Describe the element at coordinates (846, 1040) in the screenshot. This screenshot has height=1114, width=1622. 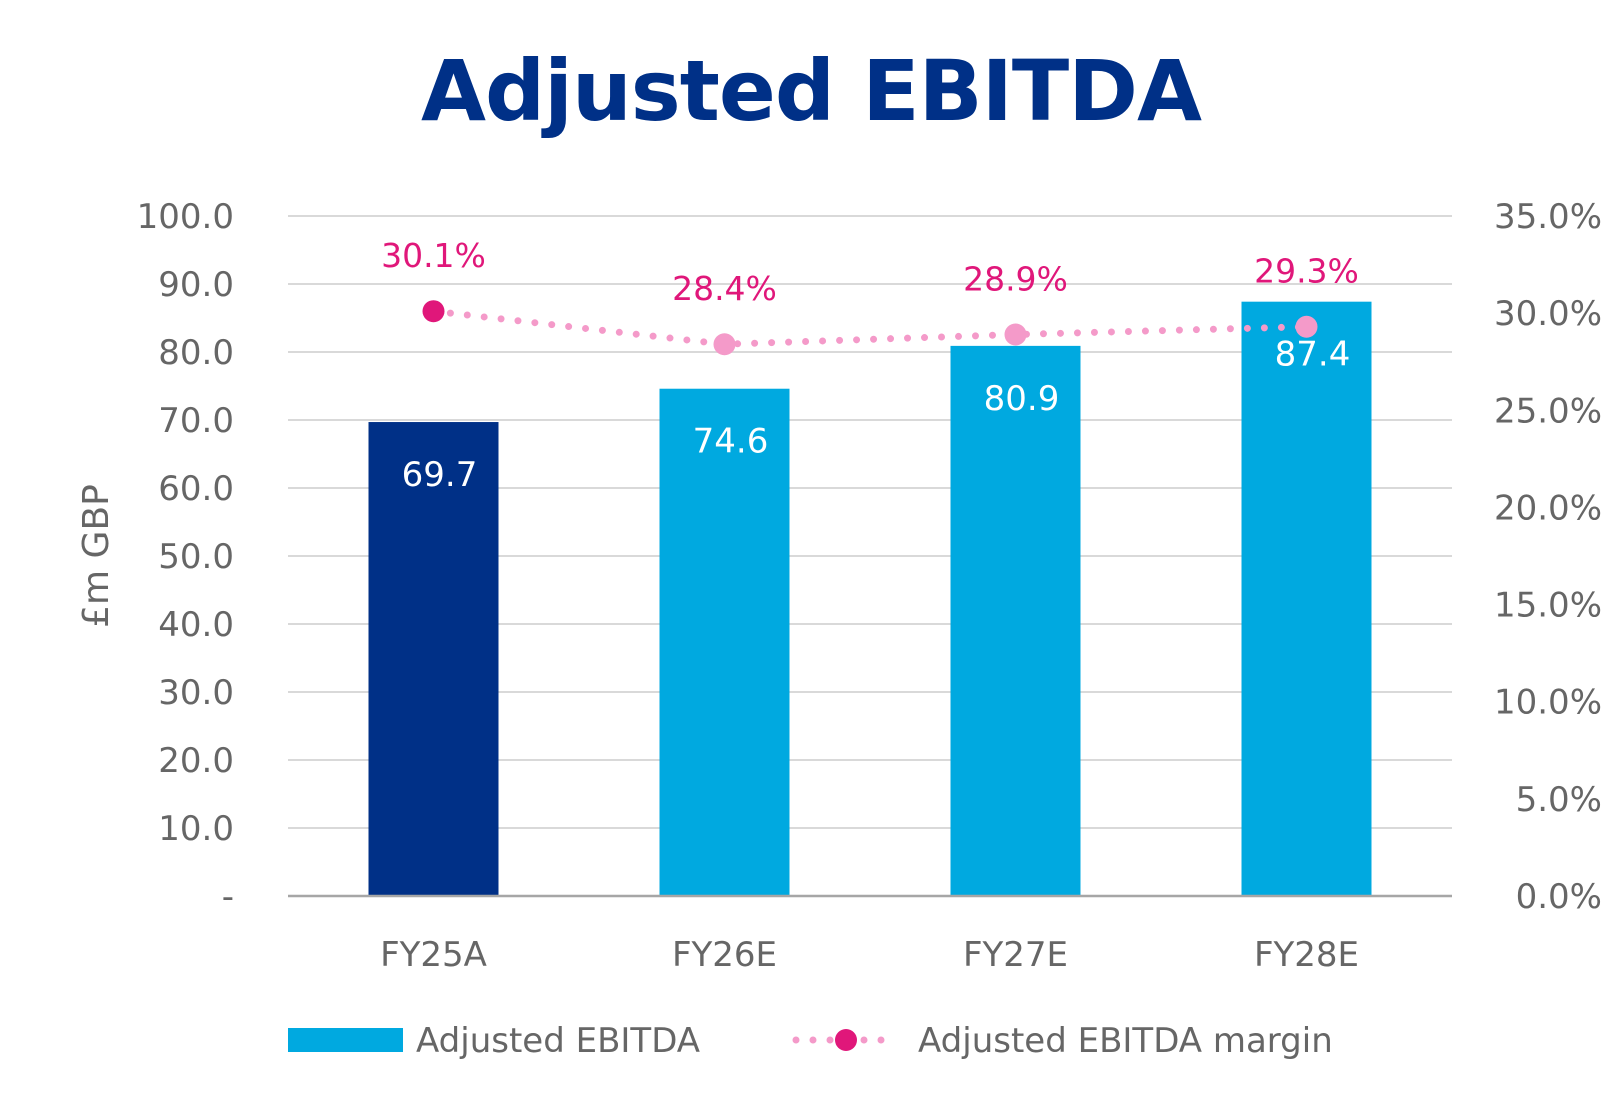
I see `legend-line-marker` at that location.